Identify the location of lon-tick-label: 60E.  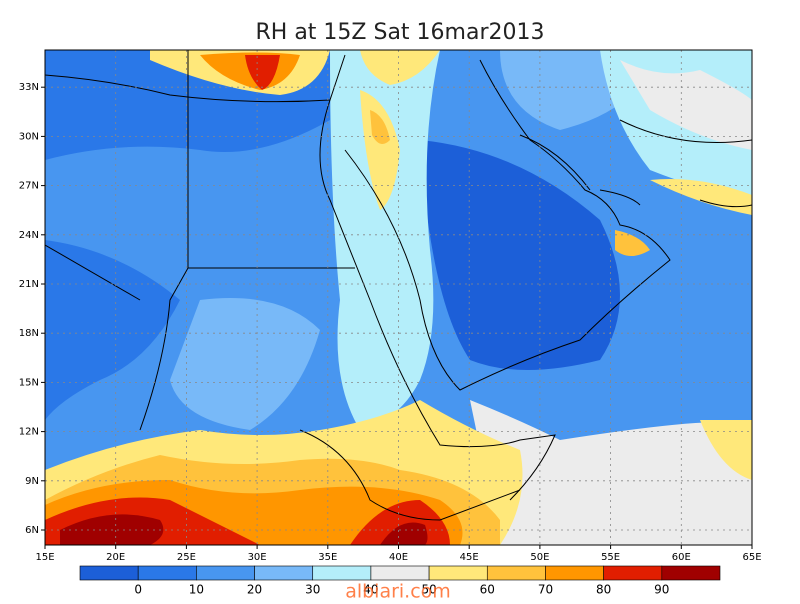
(681, 557).